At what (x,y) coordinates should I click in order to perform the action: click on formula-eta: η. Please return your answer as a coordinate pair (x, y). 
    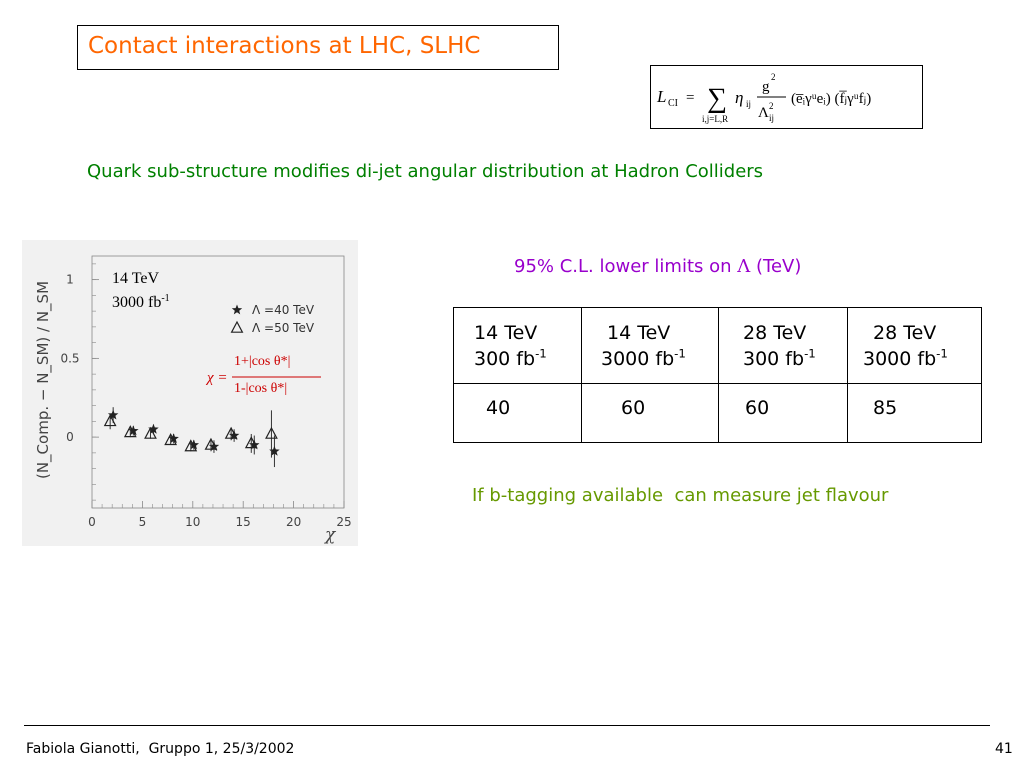
    Looking at the image, I should click on (739, 97).